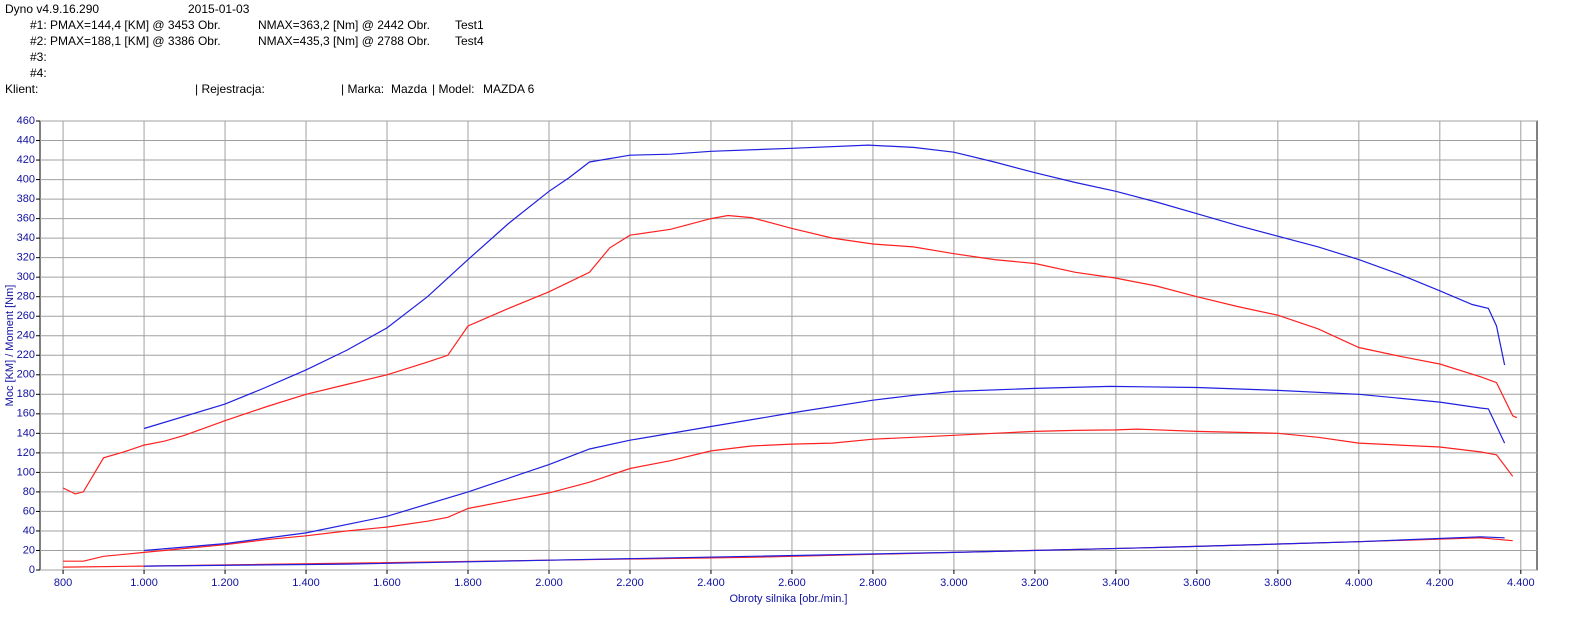 Image resolution: width=1584 pixels, height=625 pixels. I want to click on y-tick-label: 420, so click(26, 160).